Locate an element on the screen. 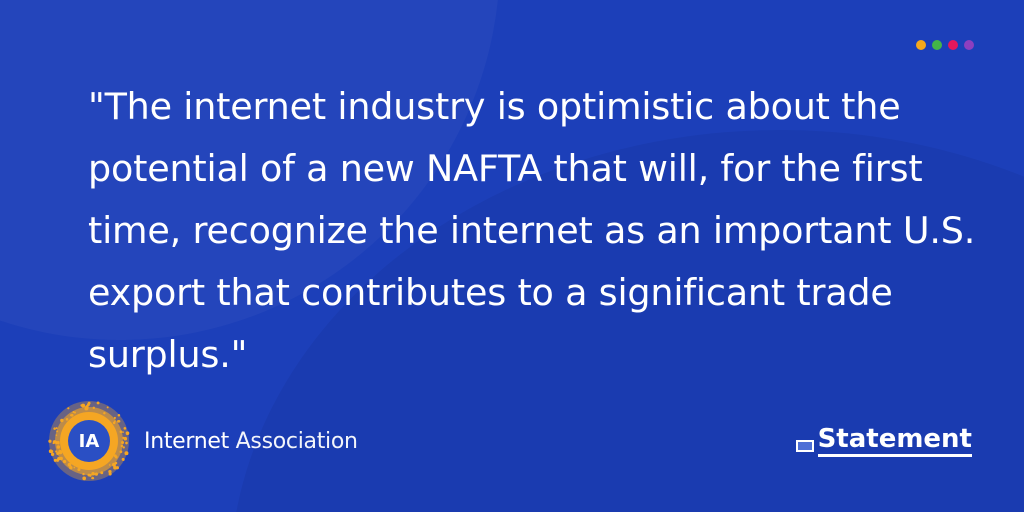  brand-name: Internet Association is located at coordinates (251, 441).